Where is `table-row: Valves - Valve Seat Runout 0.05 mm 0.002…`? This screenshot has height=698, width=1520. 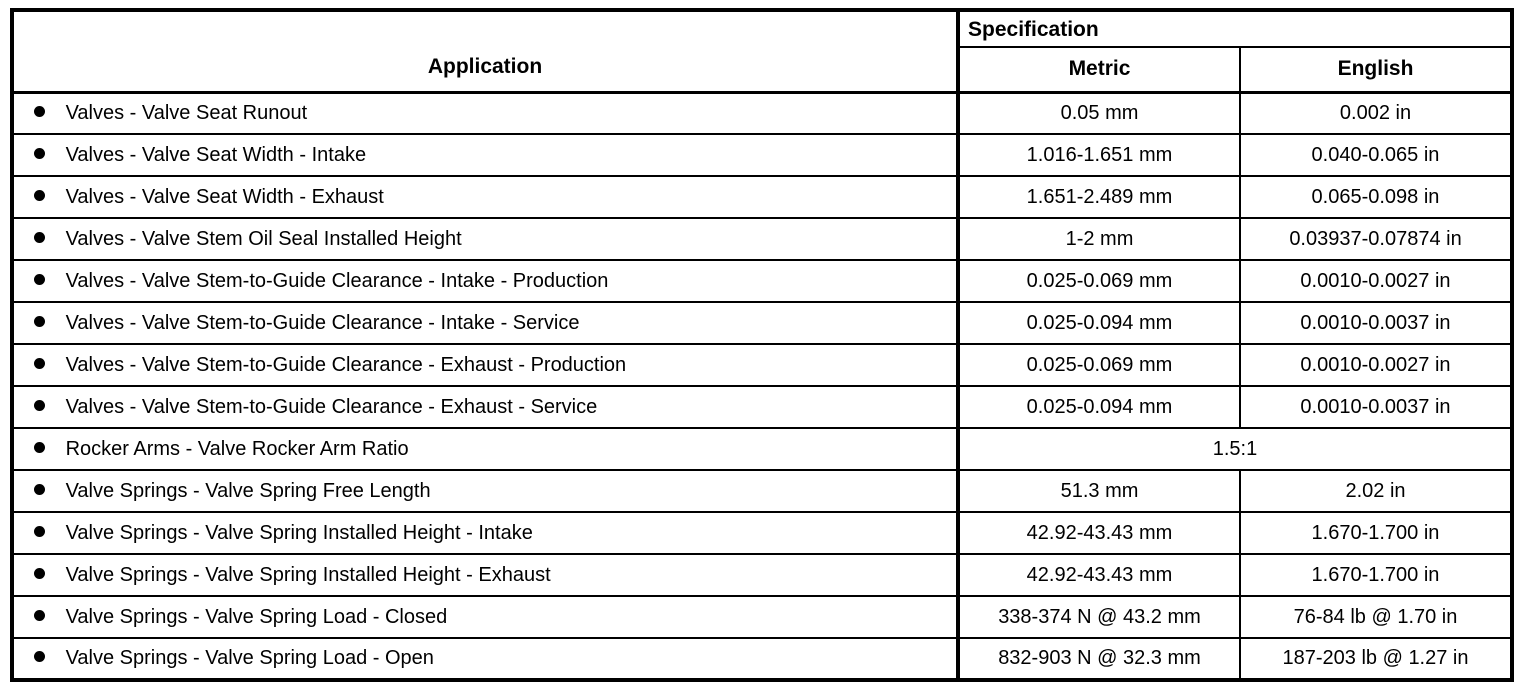 table-row: Valves - Valve Seat Runout 0.05 mm 0.002… is located at coordinates (762, 113).